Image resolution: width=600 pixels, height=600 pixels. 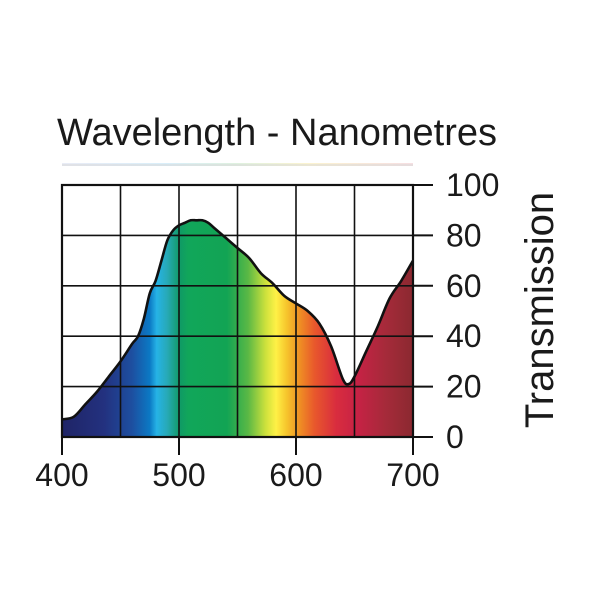 What do you see at coordinates (464, 286) in the screenshot?
I see `y-tick-label: 60` at bounding box center [464, 286].